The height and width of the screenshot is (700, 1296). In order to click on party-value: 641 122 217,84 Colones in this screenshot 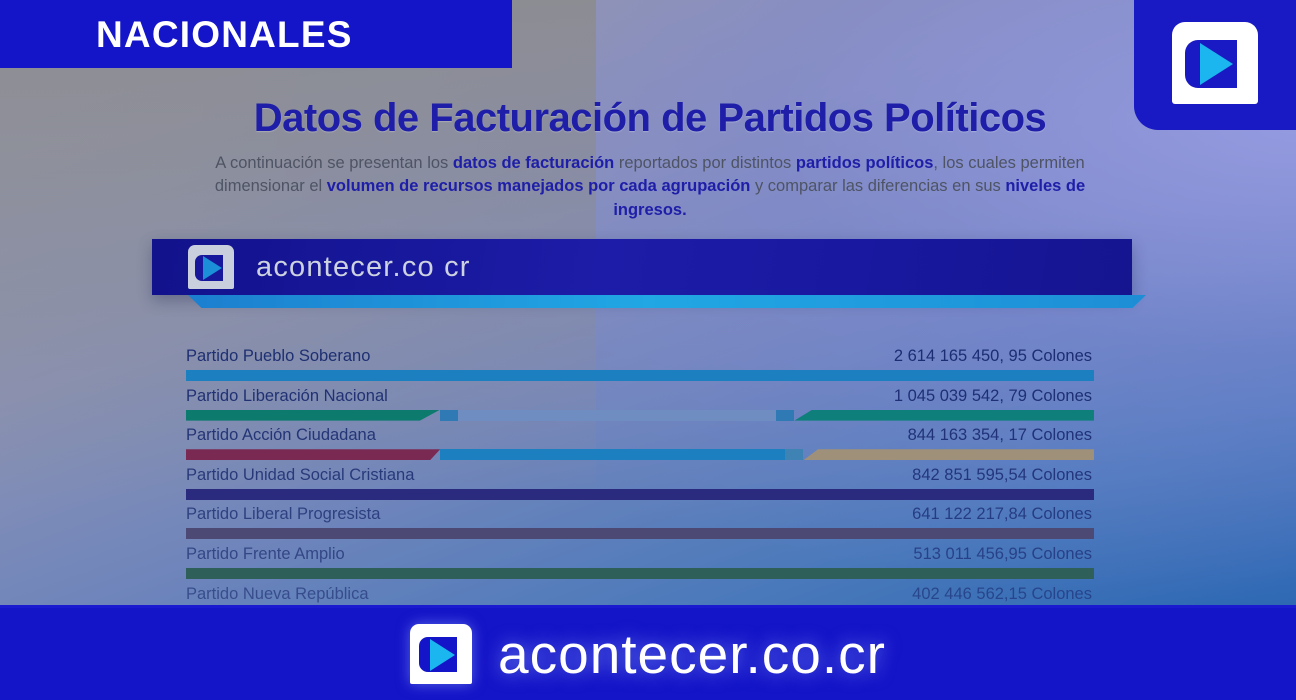, I will do `click(1002, 514)`.